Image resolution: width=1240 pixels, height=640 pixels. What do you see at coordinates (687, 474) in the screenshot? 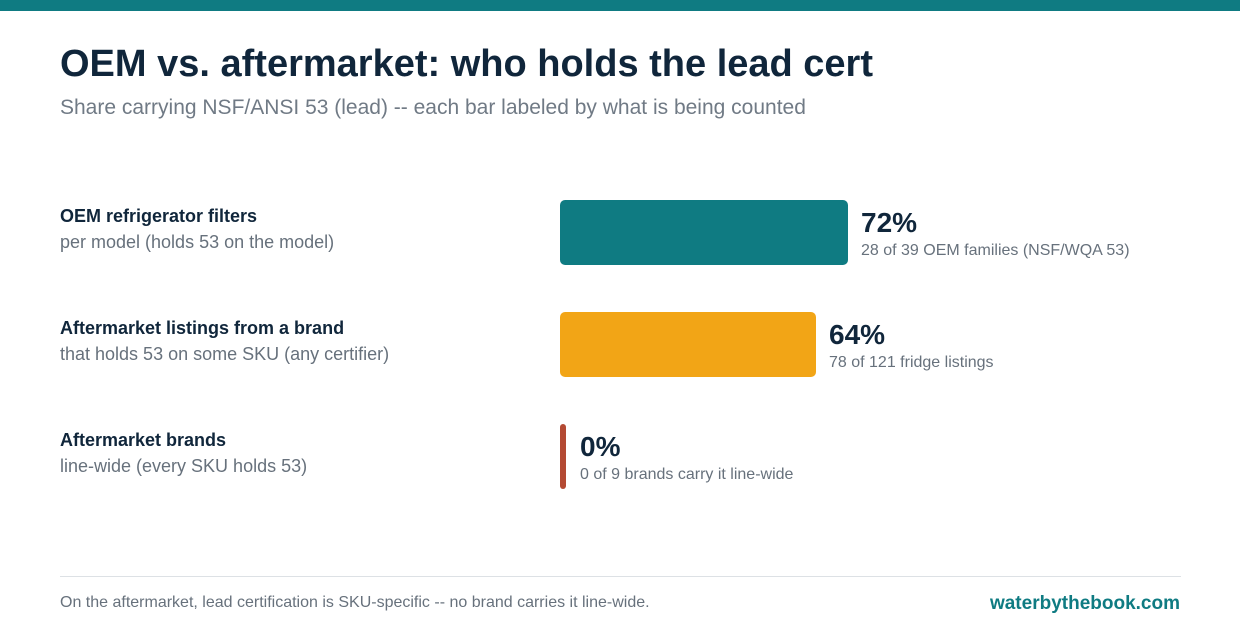
I see `value-note: 0 of 9 brands carry it line-wide` at bounding box center [687, 474].